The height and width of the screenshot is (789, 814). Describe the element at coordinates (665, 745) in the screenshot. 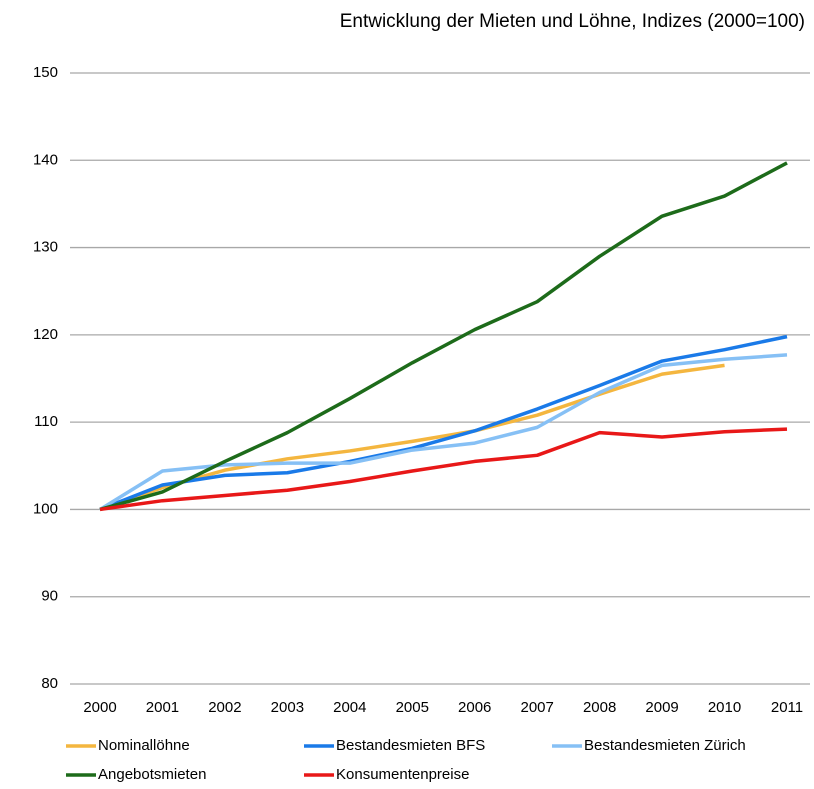

I see `legend-label: Bestandesmieten Zürich` at that location.